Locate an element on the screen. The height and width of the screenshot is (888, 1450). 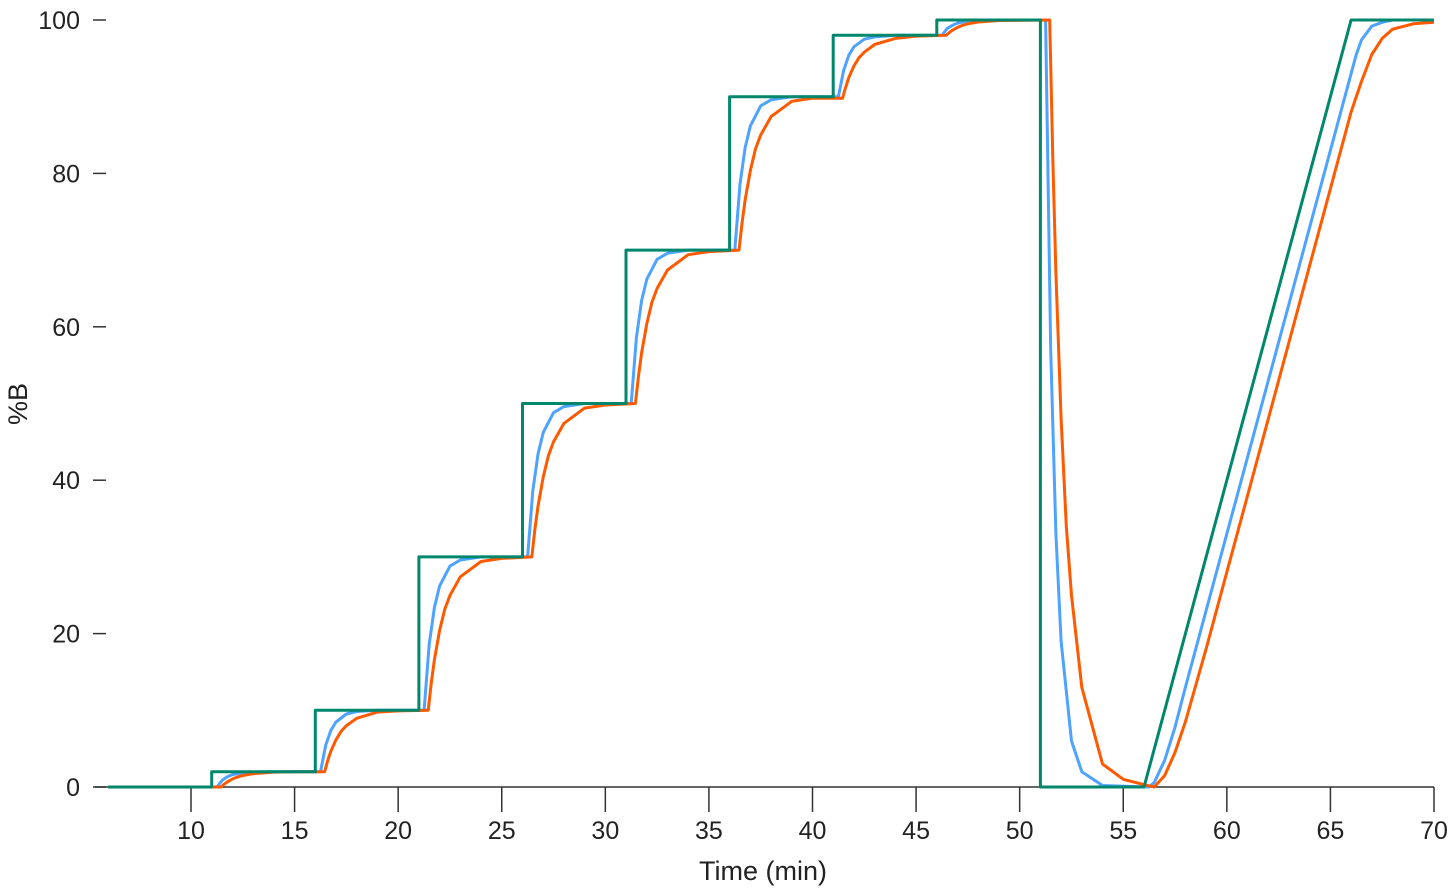
y-tick-label: 20 is located at coordinates (66, 635).